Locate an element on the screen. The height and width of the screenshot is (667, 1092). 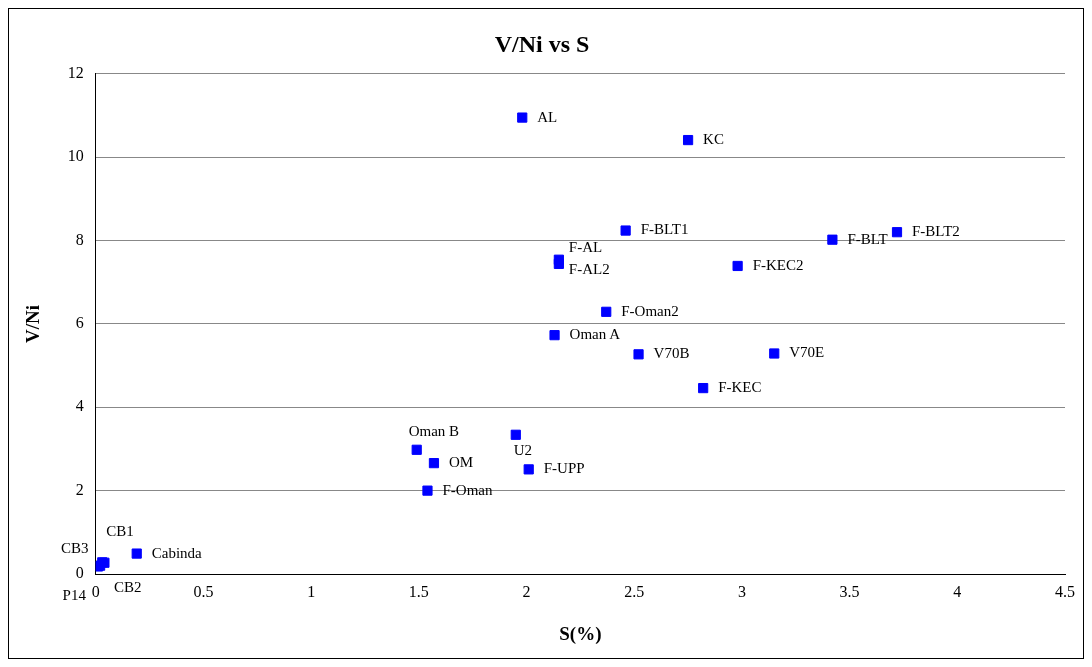
x-tick-label: 0.5 is located at coordinates (203, 591).